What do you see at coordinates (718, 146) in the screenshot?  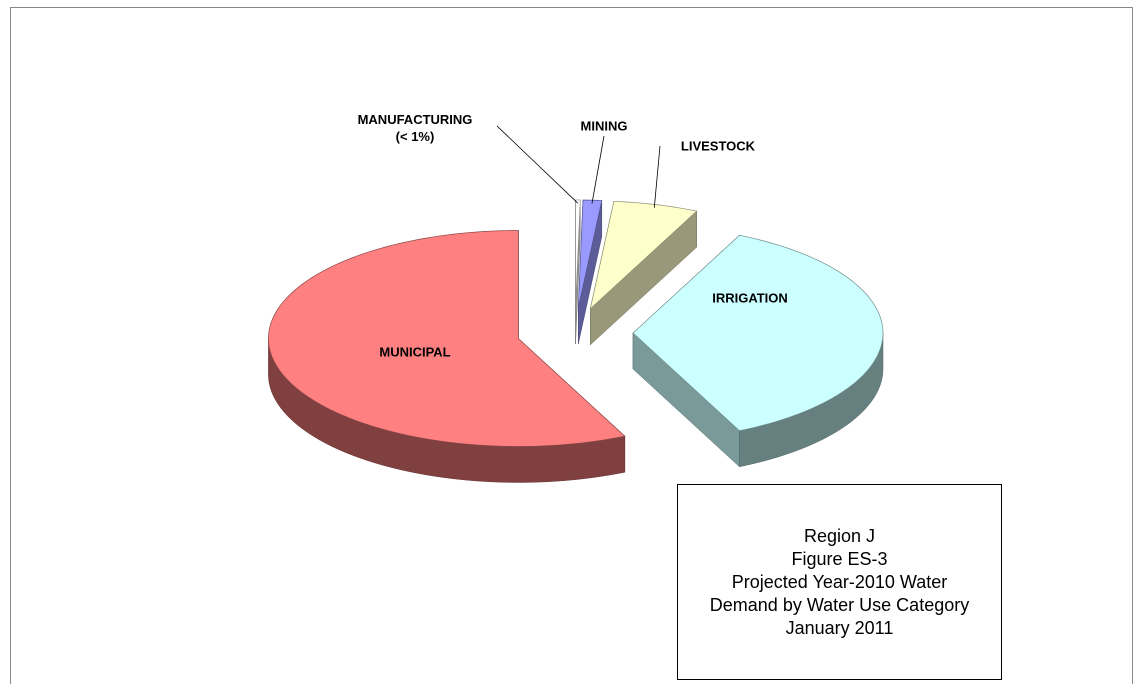 I see `slice-label: LIVESTOCK` at bounding box center [718, 146].